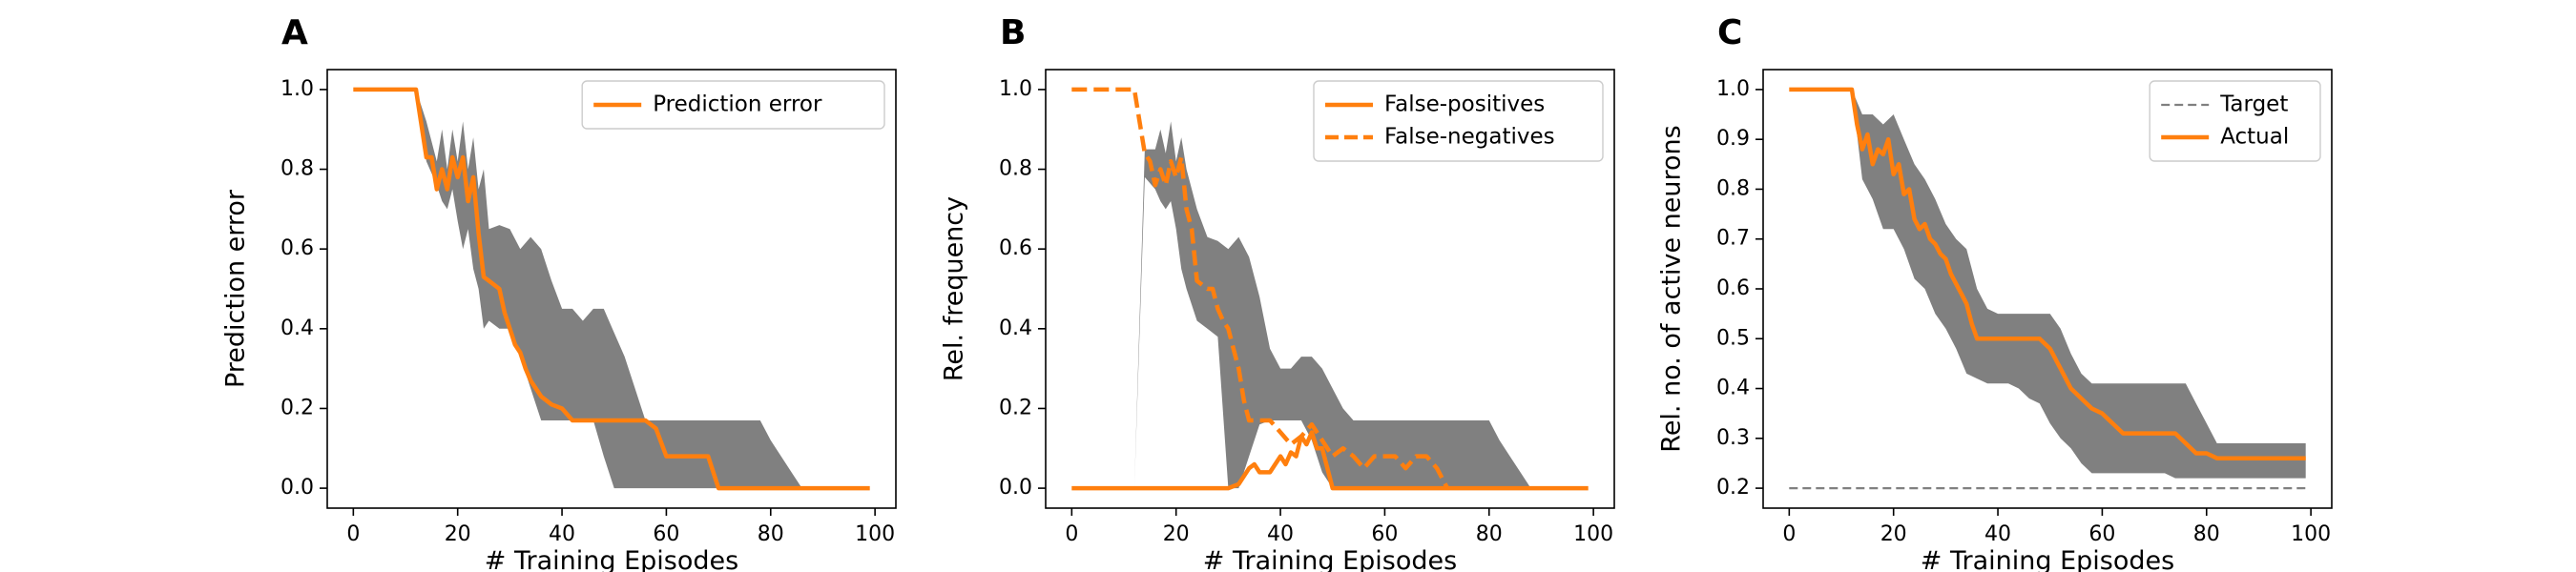 The width and height of the screenshot is (2576, 572). What do you see at coordinates (1729, 33) in the screenshot?
I see `panel-letter: C` at bounding box center [1729, 33].